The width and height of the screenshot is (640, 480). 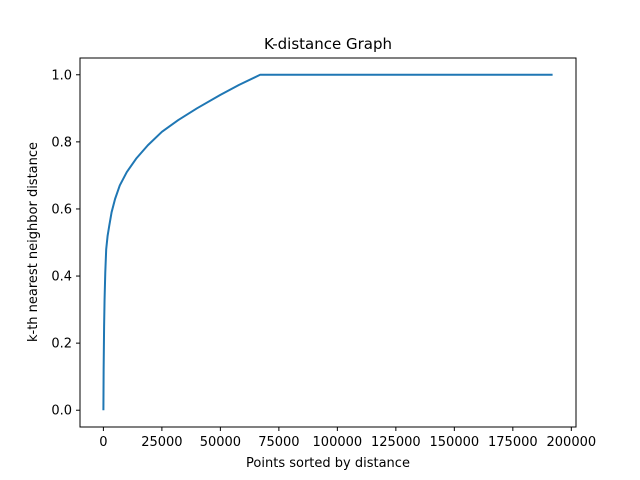 I want to click on x-tick-label: 125000, so click(x=396, y=442).